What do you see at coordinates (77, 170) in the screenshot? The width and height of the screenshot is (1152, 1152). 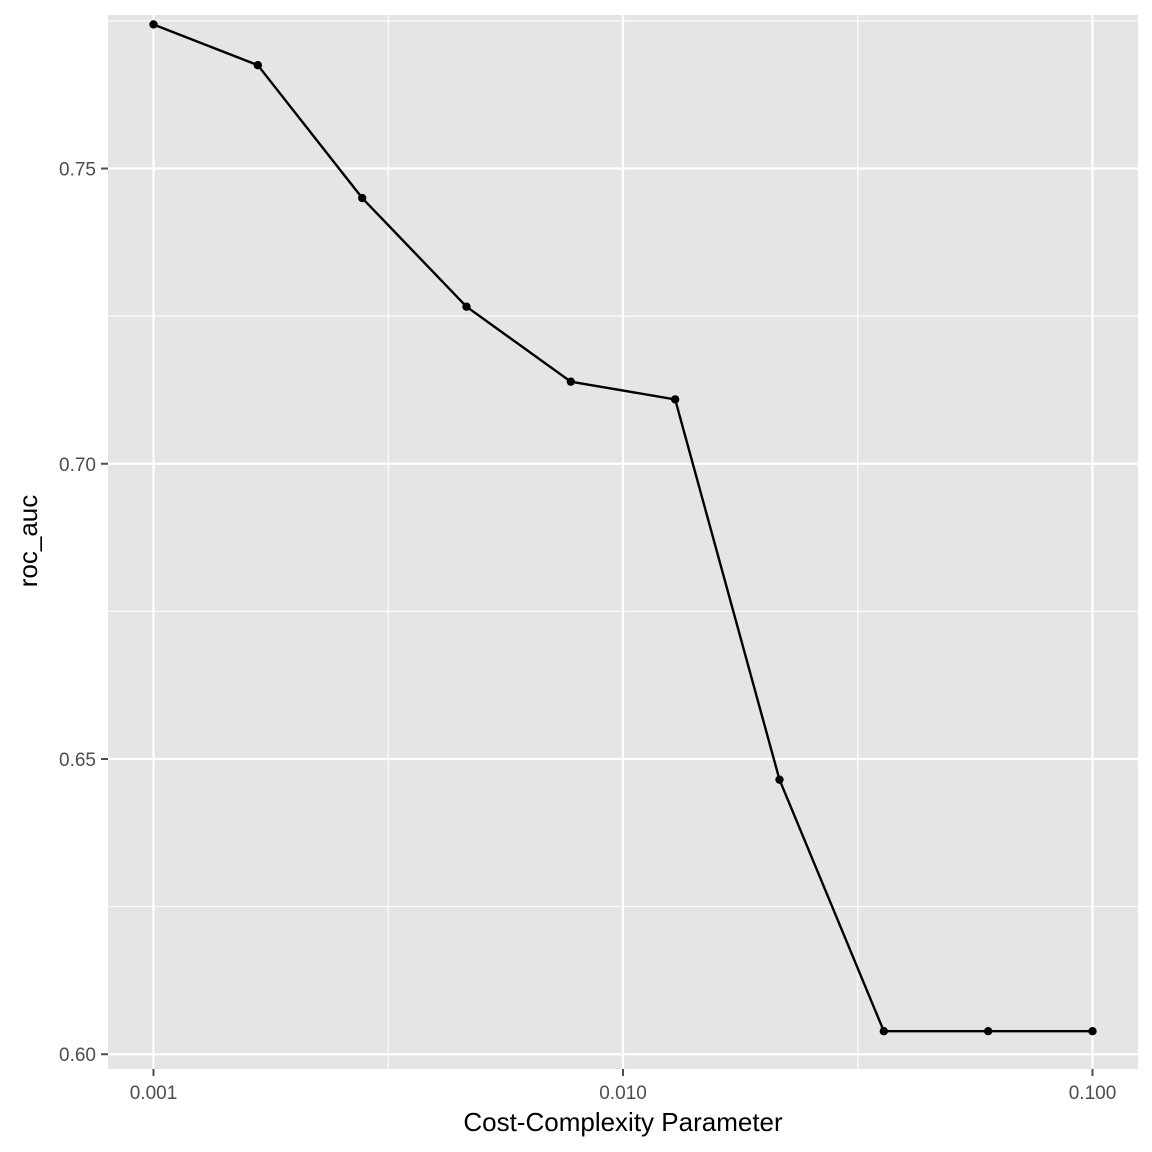 I see `y-tick-label: 0.75` at bounding box center [77, 170].